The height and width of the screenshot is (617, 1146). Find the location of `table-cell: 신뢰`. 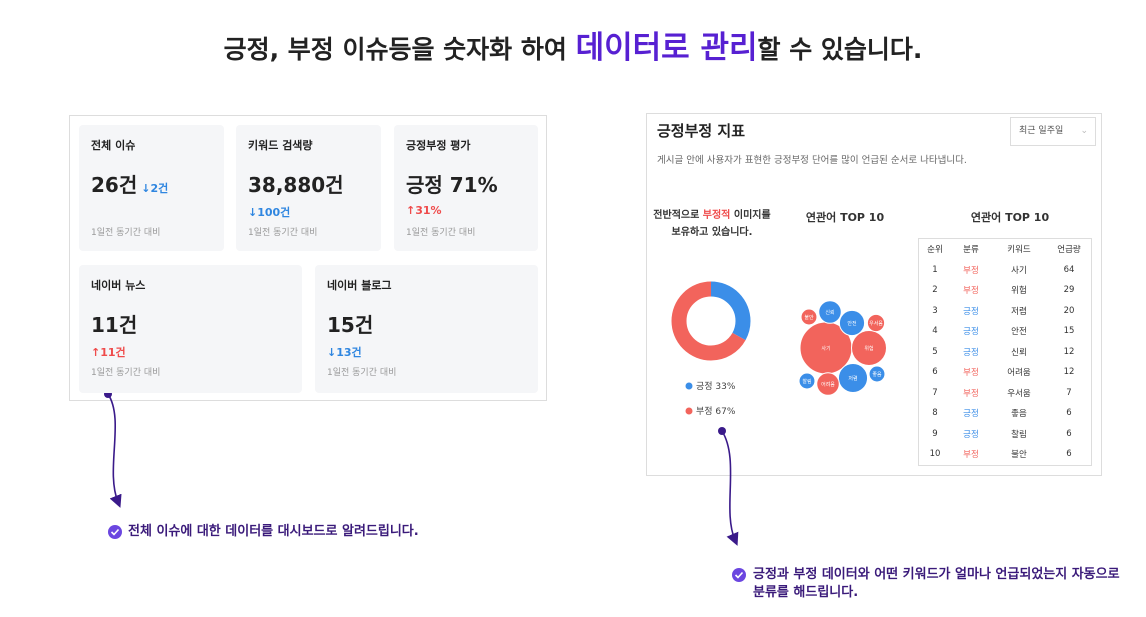

table-cell: 신뢰 is located at coordinates (1019, 352).